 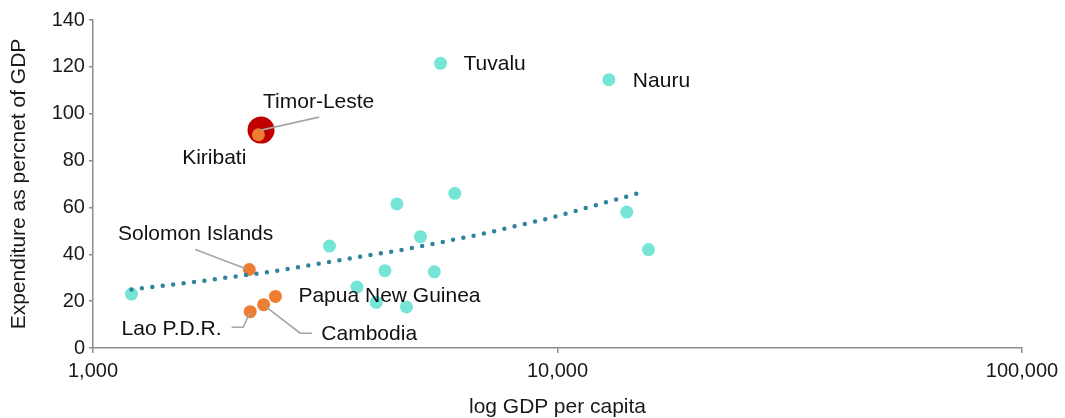 I want to click on x-axis-title: log GDP per capita, so click(x=557, y=406).